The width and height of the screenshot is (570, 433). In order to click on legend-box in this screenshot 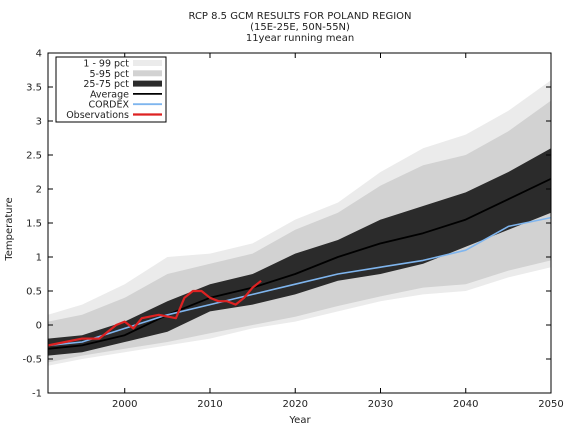, I will do `click(111, 89)`.